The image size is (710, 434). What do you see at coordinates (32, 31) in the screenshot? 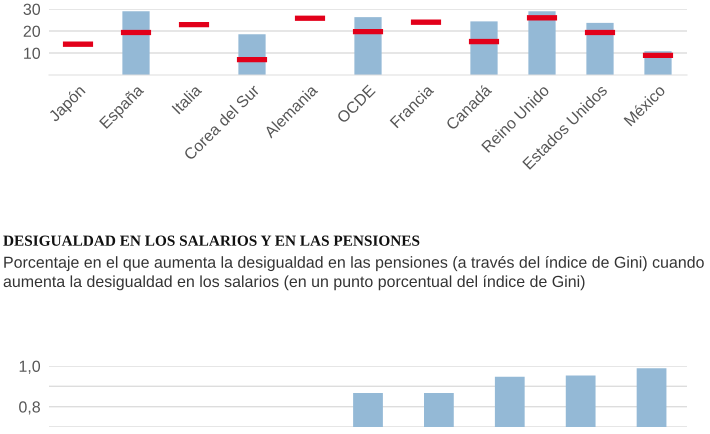
I see `y-tick-label: 20` at bounding box center [32, 31].